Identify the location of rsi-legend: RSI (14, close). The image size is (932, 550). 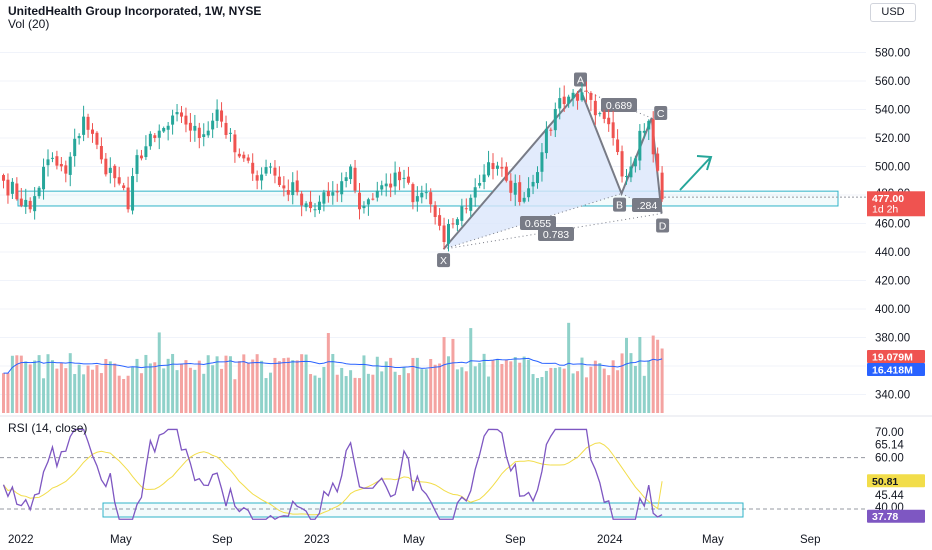
(48, 428).